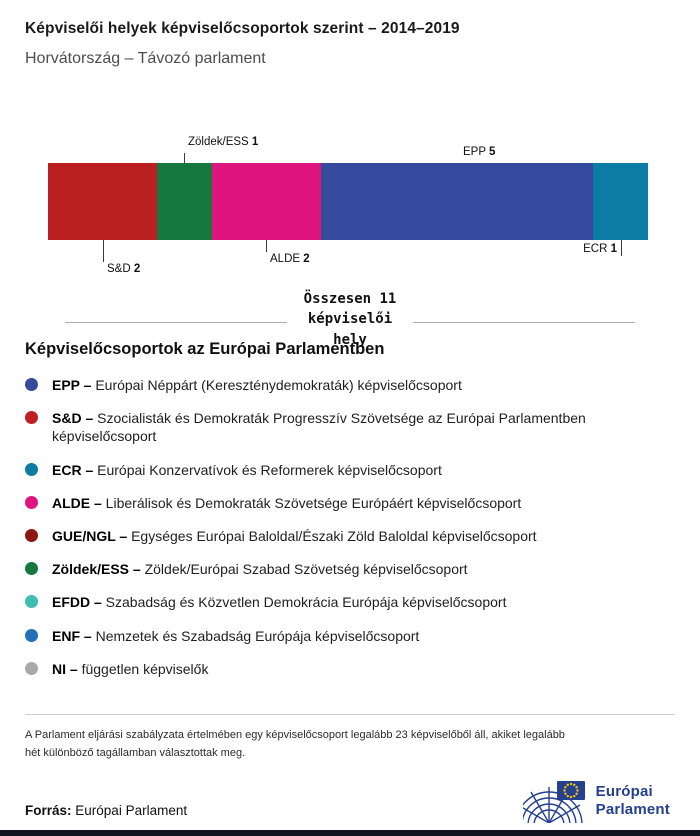  I want to click on legend-dot-gue-ngl, so click(31, 535).